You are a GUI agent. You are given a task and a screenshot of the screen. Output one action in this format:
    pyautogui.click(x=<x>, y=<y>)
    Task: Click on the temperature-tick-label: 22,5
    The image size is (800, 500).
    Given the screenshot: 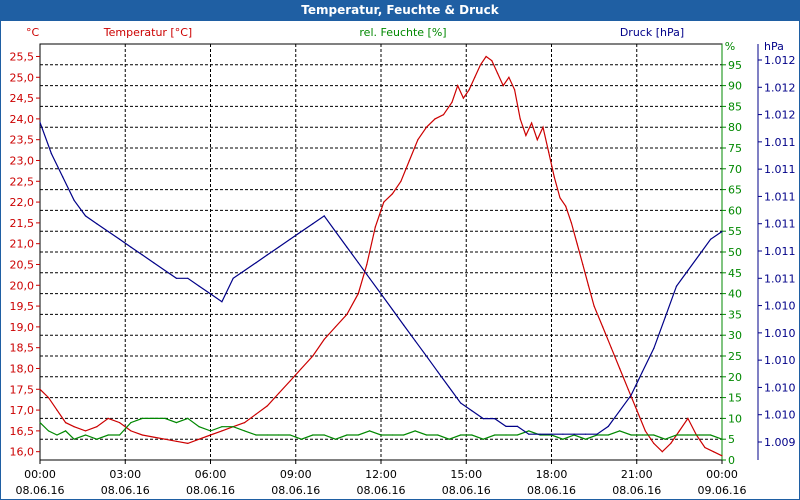 What is the action you would take?
    pyautogui.click(x=22, y=181)
    